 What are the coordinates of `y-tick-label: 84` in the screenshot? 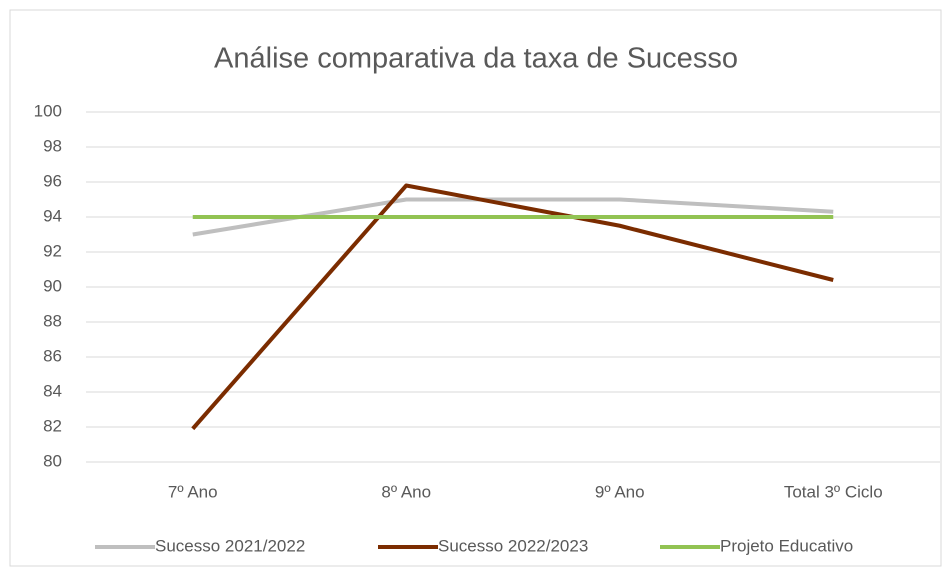 It's located at (52, 390).